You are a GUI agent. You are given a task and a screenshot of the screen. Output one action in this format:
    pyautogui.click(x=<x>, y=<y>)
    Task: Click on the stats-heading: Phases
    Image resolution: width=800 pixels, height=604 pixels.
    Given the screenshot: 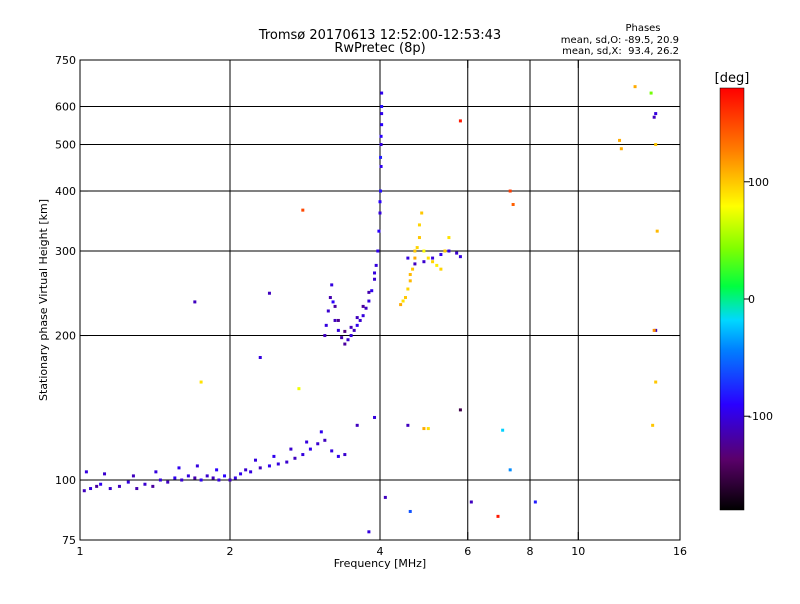 What is the action you would take?
    pyautogui.click(x=642, y=28)
    